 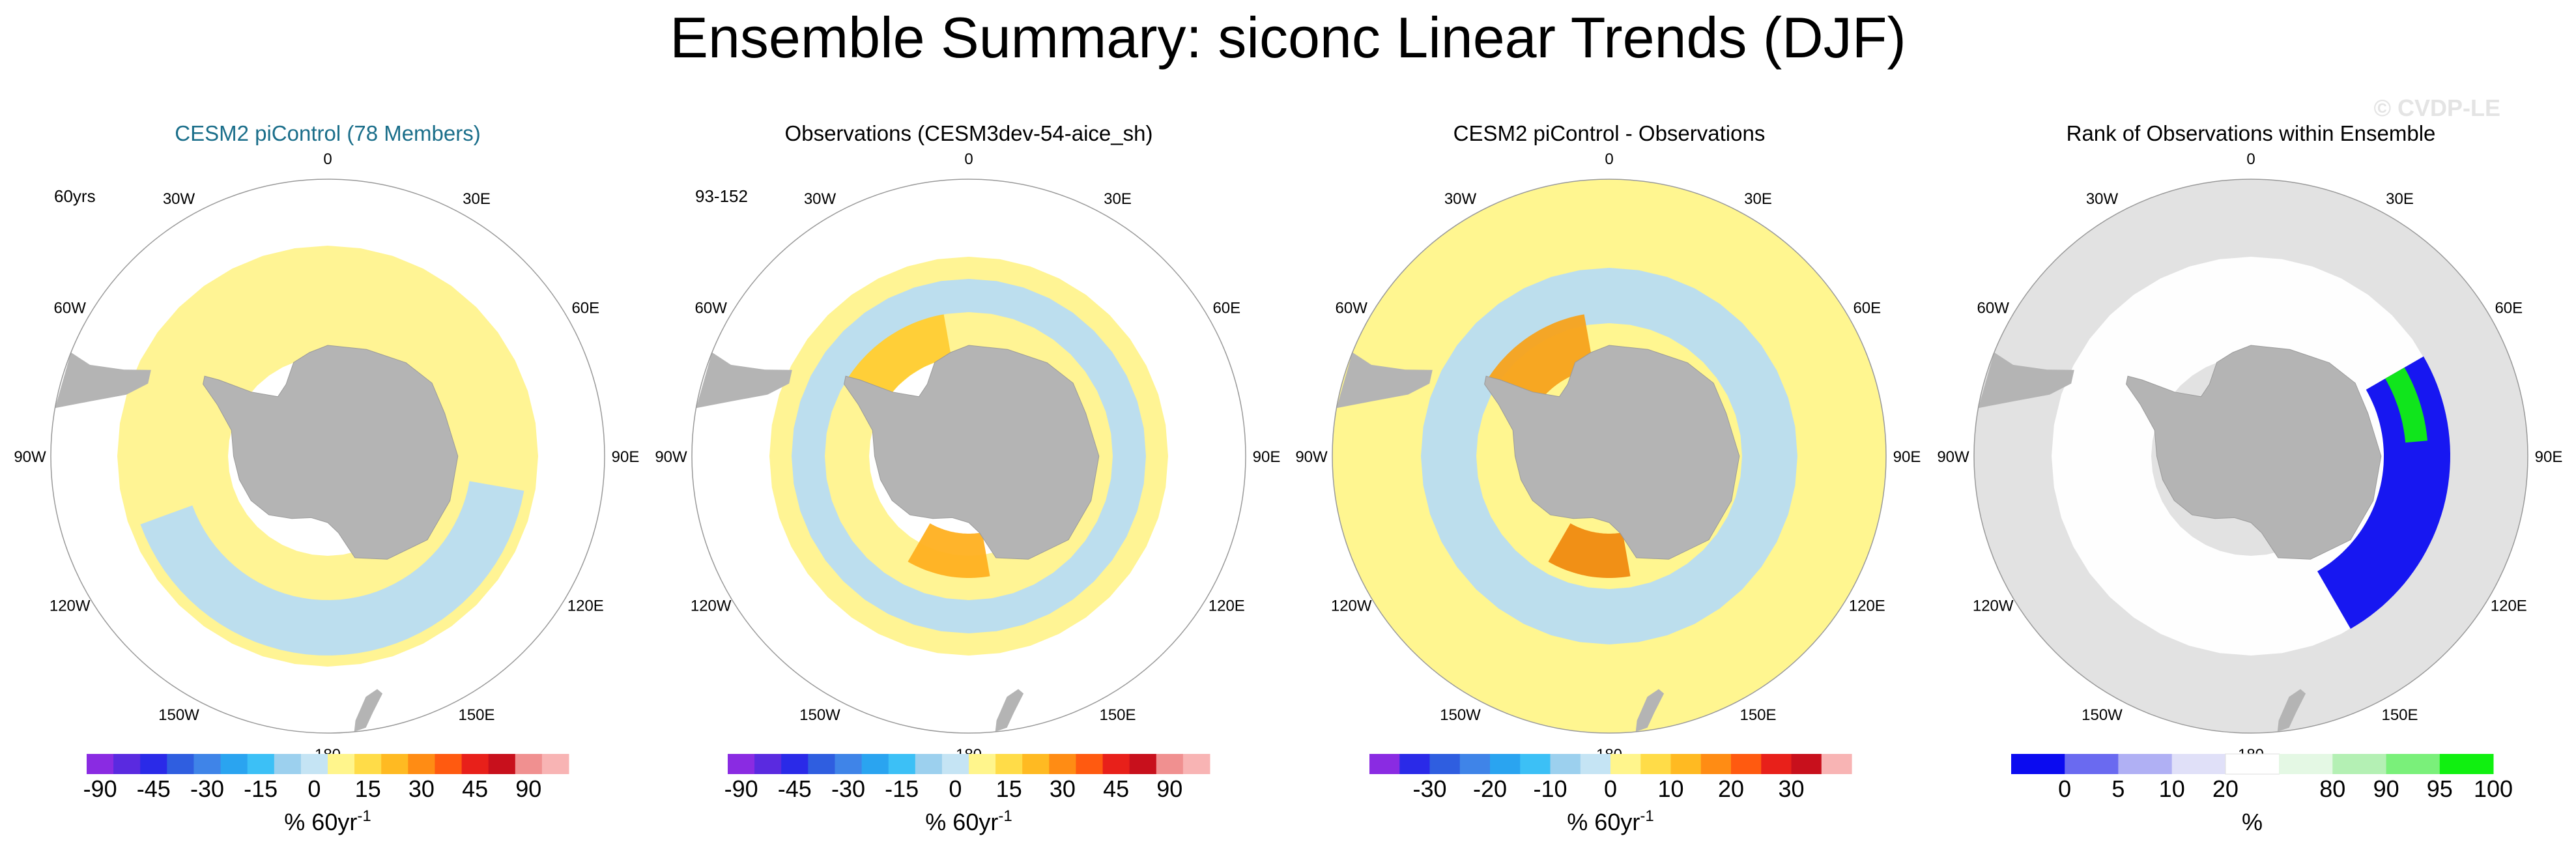 What do you see at coordinates (1490, 788) in the screenshot?
I see `colorbar-tick-label: -20` at bounding box center [1490, 788].